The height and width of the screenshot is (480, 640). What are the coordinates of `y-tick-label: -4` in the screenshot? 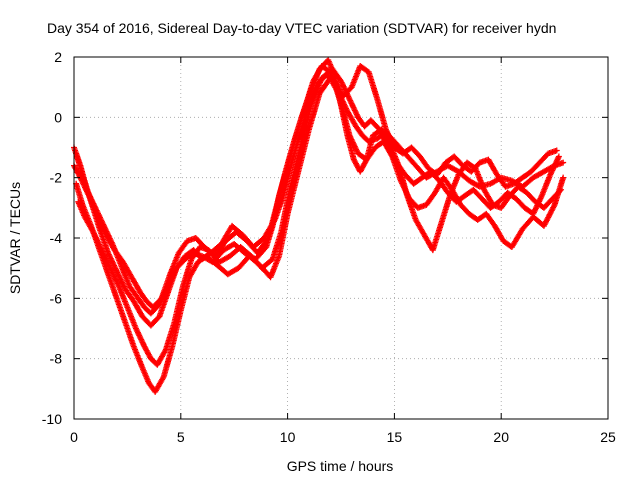 It's located at (56, 238).